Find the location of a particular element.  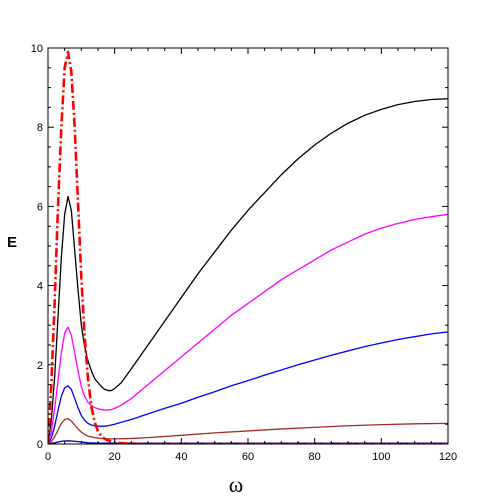

y-tick-label: 0 is located at coordinates (40, 445).